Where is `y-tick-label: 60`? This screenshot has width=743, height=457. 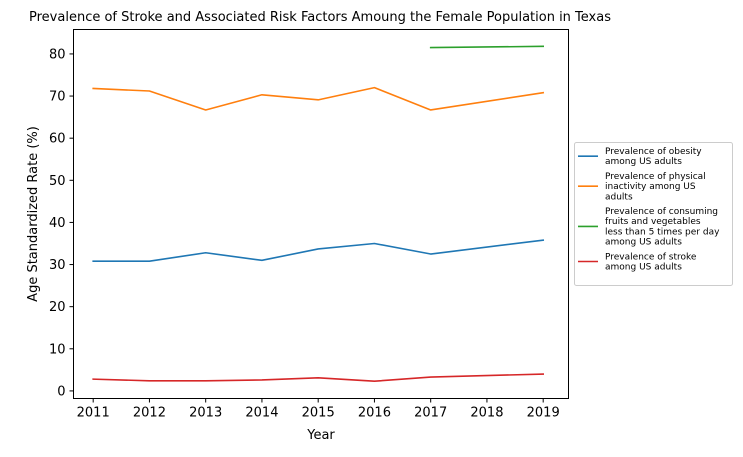 y-tick-label: 60 is located at coordinates (57, 139).